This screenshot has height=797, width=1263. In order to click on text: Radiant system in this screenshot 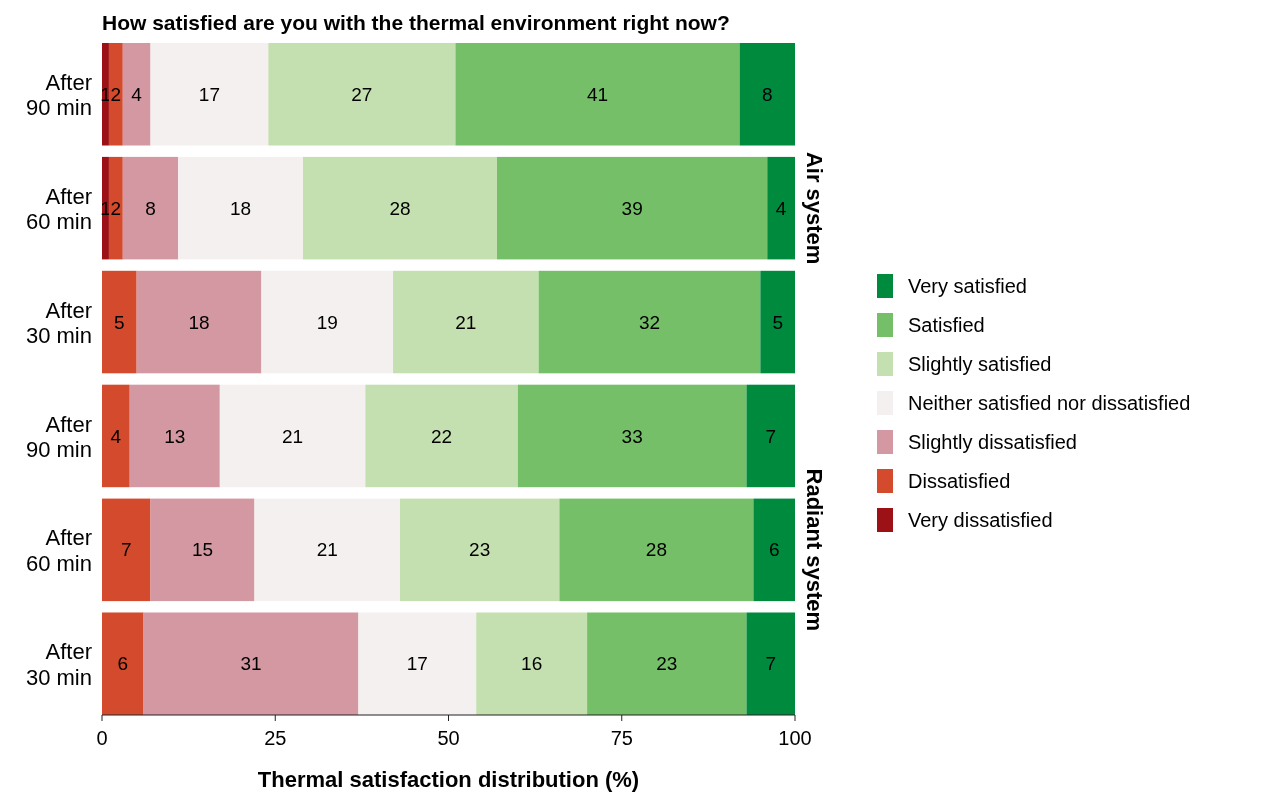, I will do `click(815, 550)`.